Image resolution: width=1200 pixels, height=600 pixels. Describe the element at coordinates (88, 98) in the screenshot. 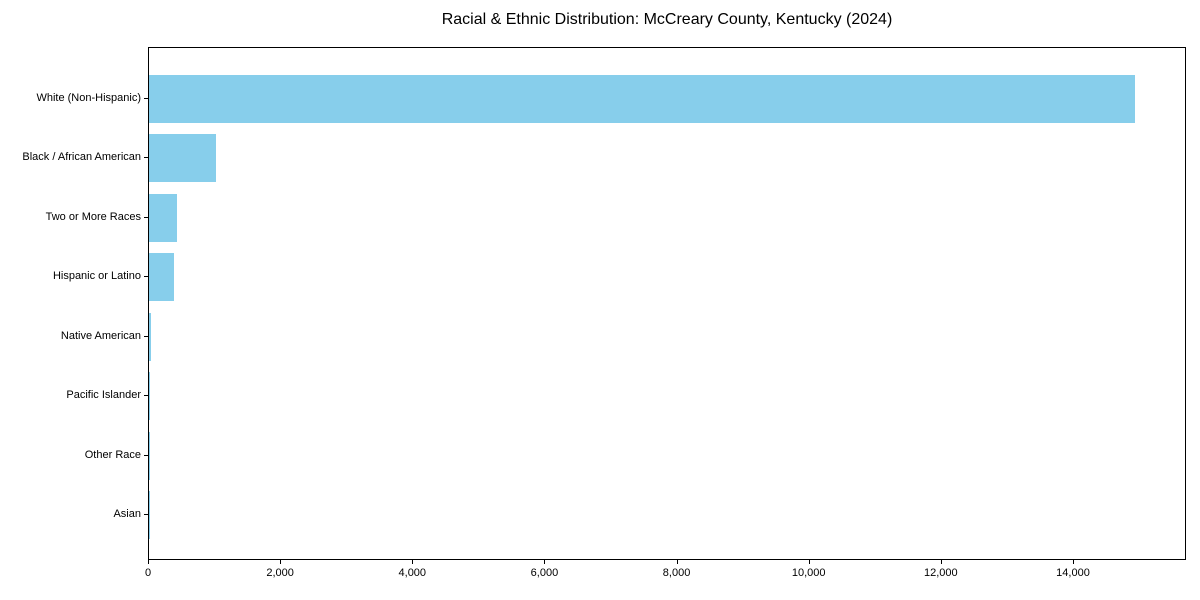

I see `category-label: White (Non-Hispanic)` at that location.